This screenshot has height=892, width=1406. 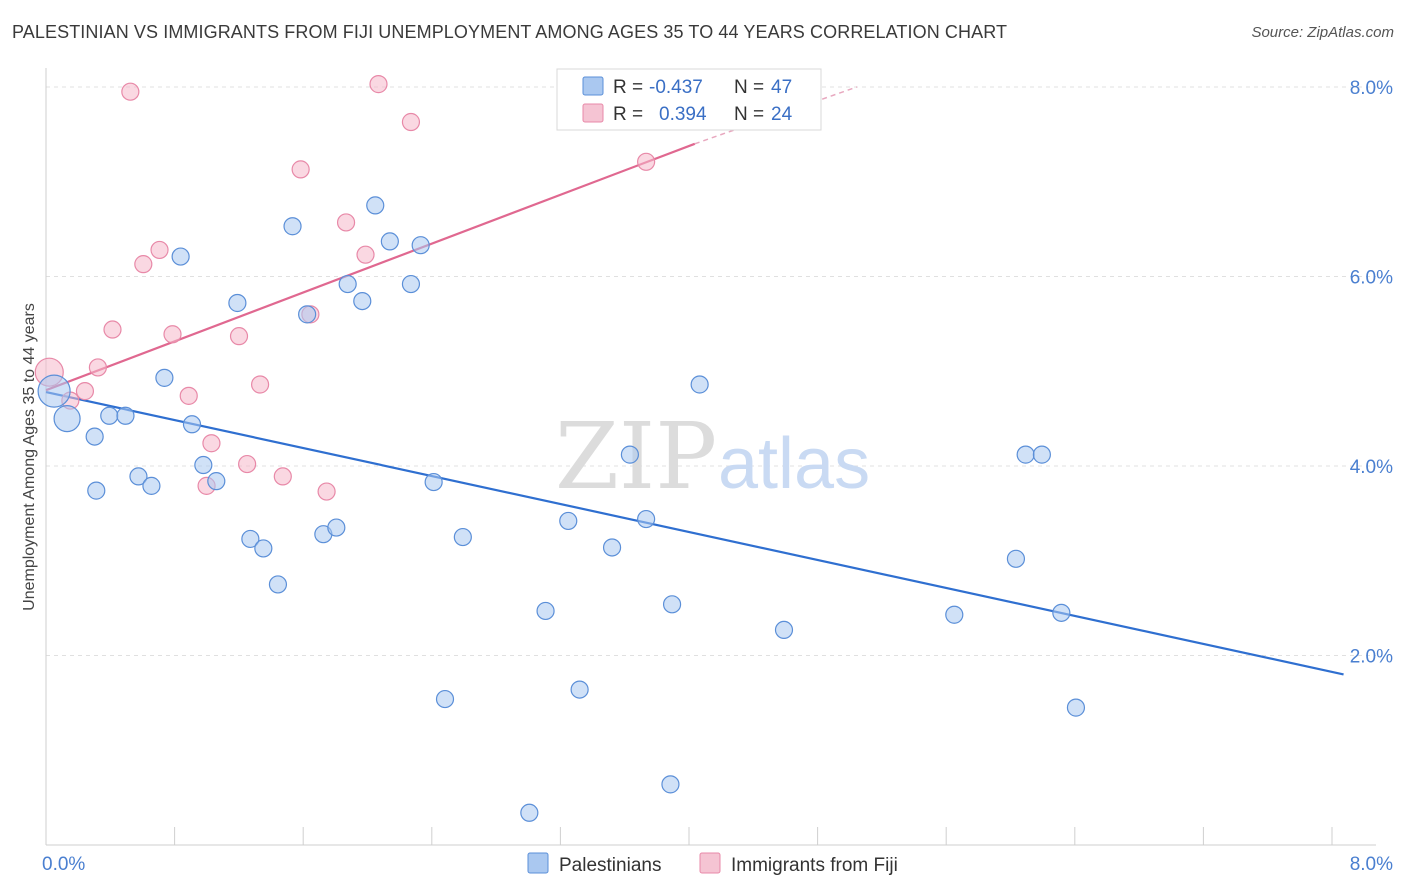 What do you see at coordinates (29, 457) in the screenshot?
I see `y-axis-label: Unemployment Among Ages 35 to 44 years` at bounding box center [29, 457].